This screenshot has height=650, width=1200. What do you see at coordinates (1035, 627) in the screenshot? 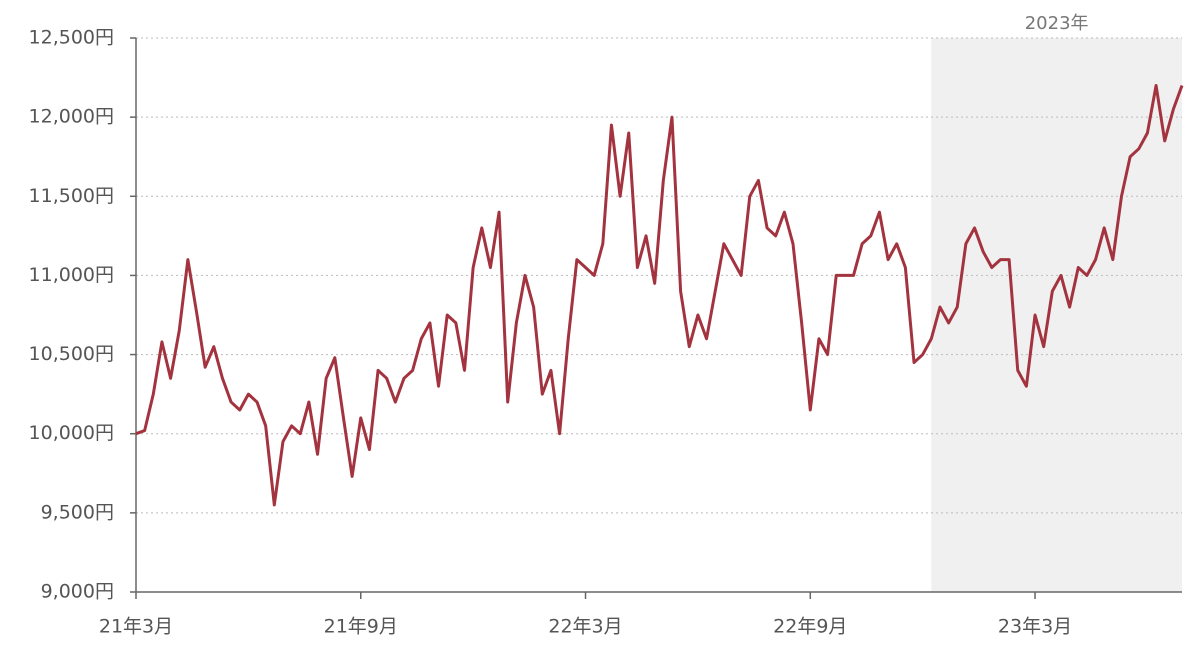
I see `x-tick-label: 23年3月` at bounding box center [1035, 627].